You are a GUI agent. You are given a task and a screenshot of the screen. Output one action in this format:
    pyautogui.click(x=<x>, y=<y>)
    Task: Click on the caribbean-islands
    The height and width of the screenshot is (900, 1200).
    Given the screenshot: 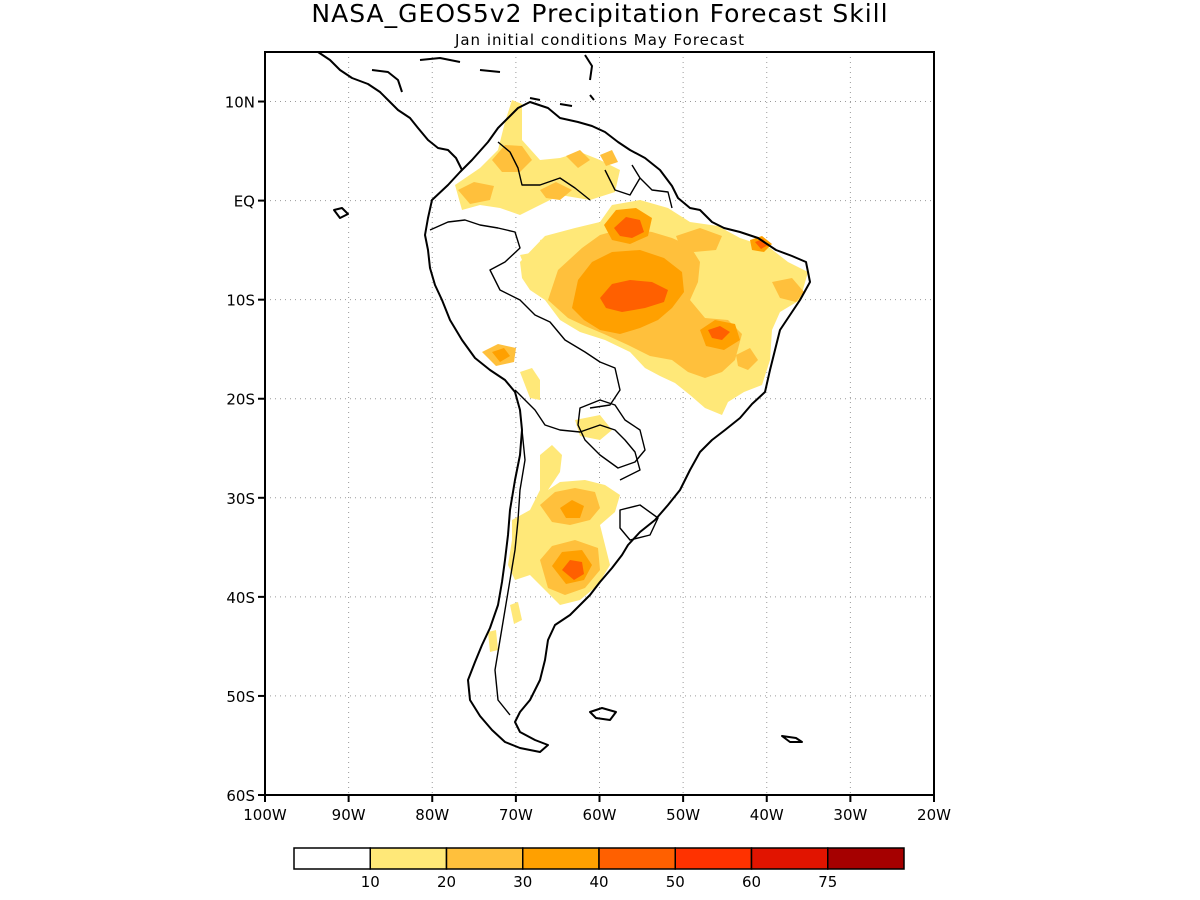 What is the action you would take?
    pyautogui.click(x=507, y=80)
    